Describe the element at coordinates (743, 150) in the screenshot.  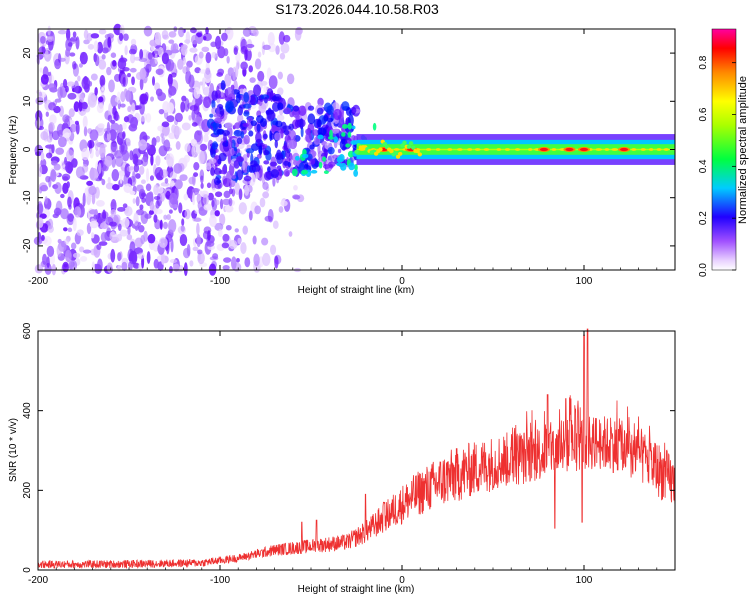
I see `colorbar-label: Normalized spectral amplitude` at that location.